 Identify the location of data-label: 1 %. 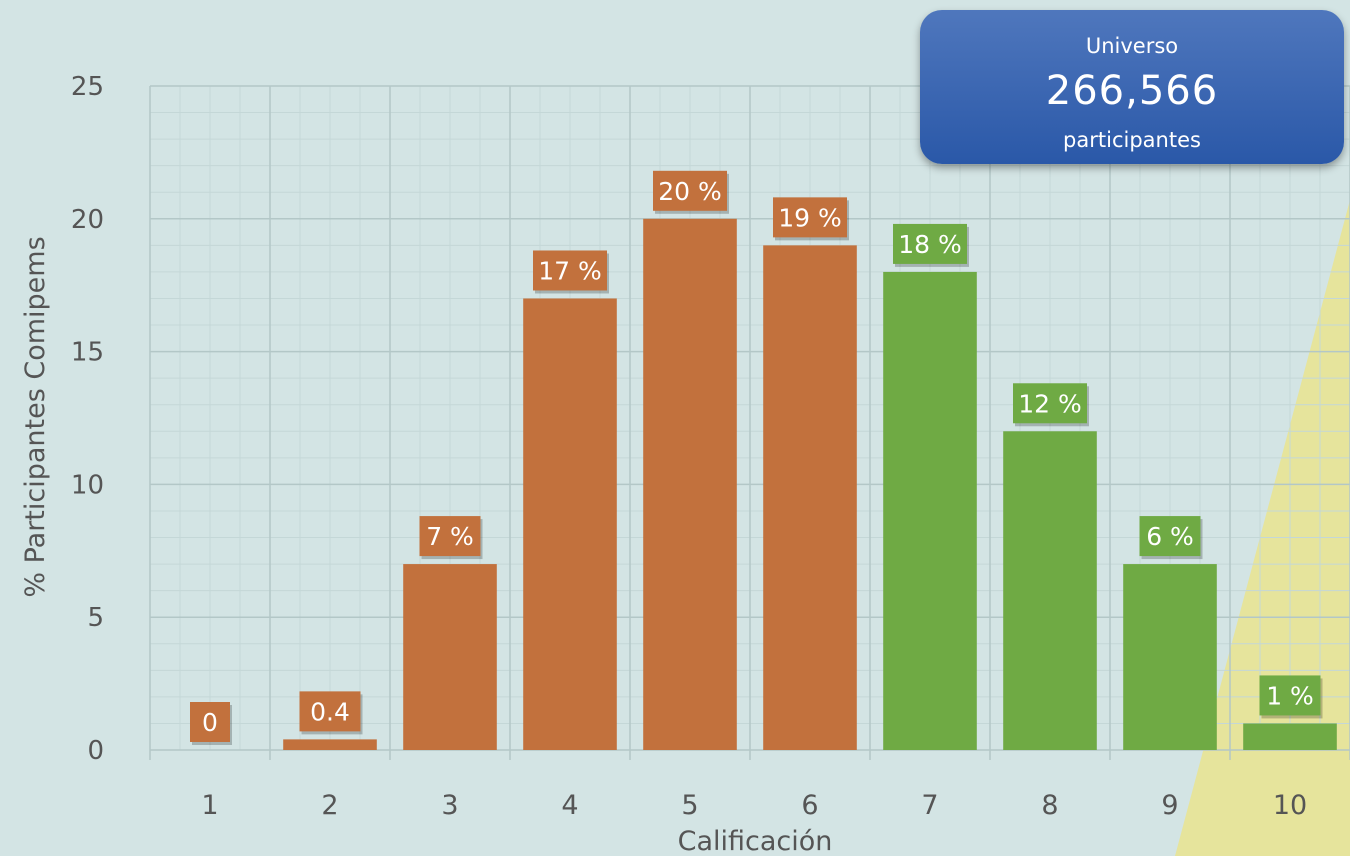
(1290, 695).